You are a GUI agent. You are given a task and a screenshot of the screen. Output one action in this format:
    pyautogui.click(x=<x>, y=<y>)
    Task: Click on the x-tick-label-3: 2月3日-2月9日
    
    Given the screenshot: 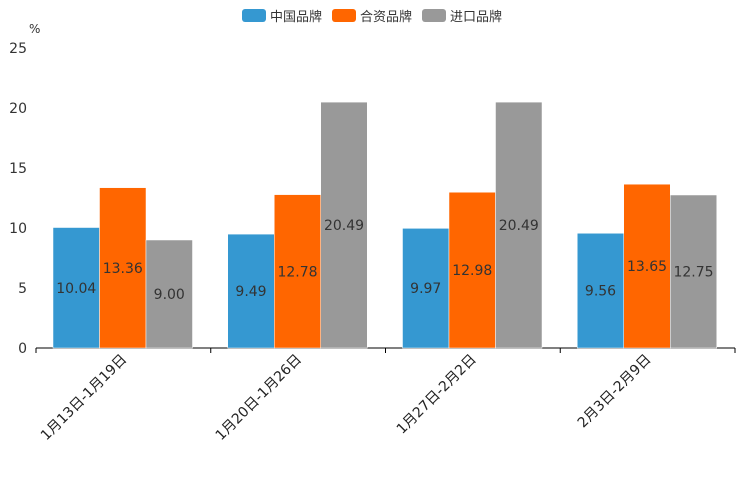 What is the action you would take?
    pyautogui.click(x=615, y=392)
    